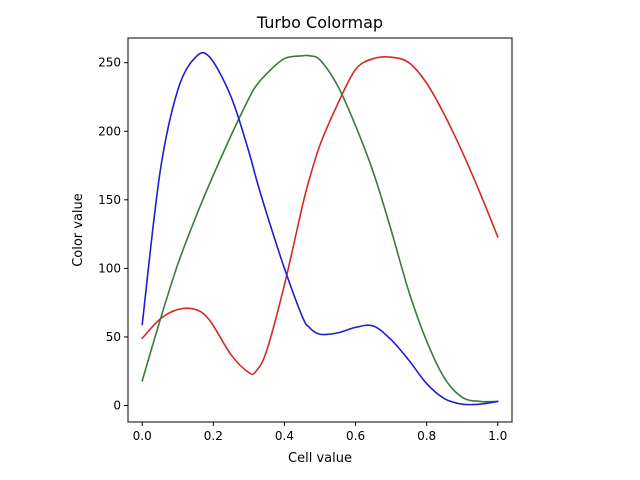 This screenshot has height=480, width=640. I want to click on y-axis: 0 50 100 150 200 250, so click(113, 234).